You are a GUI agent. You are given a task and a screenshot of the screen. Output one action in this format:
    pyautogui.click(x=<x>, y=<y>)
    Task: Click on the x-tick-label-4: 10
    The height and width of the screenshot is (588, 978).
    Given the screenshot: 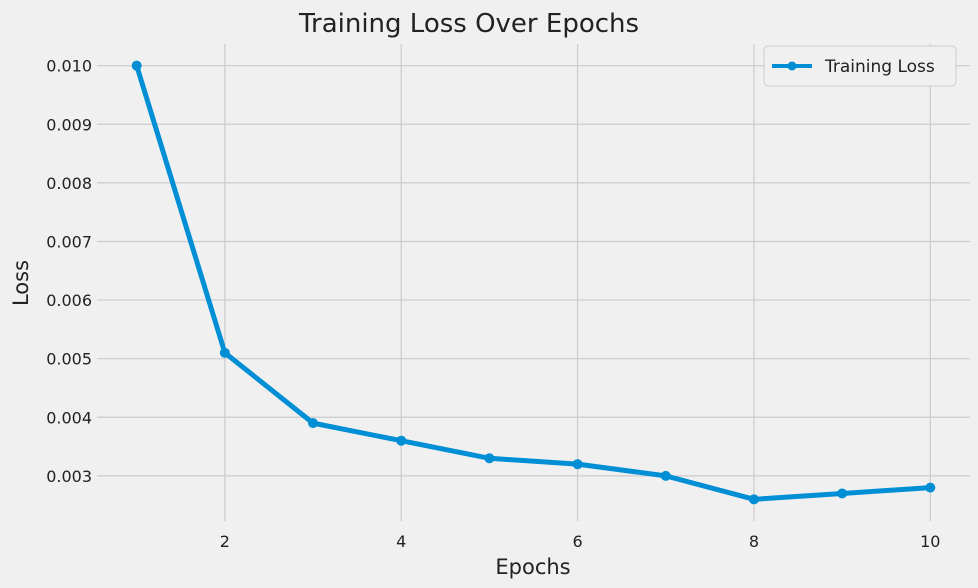 What is the action you would take?
    pyautogui.click(x=930, y=541)
    